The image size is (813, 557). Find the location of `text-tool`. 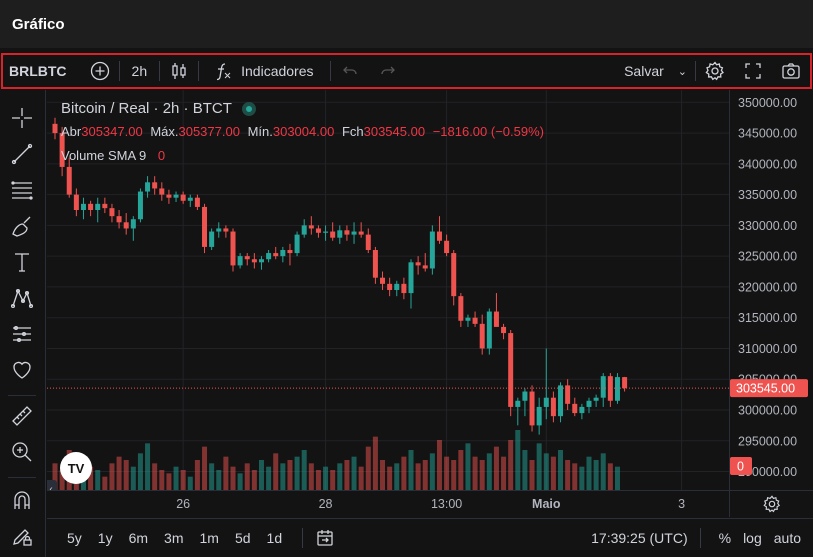

text-tool is located at coordinates (22, 262).